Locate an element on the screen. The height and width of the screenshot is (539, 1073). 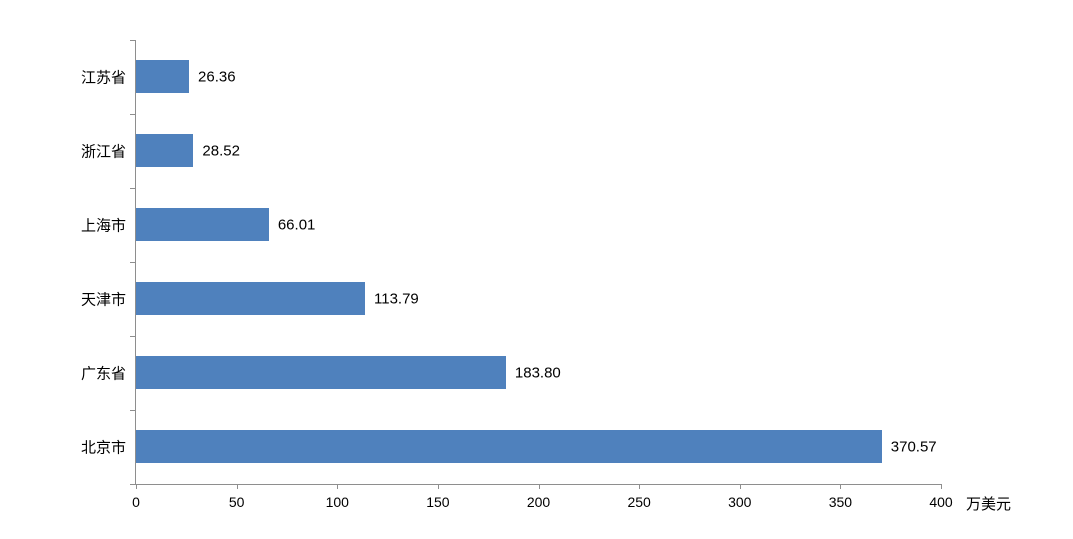
x-axis-tick-label: 200 is located at coordinates (538, 502).